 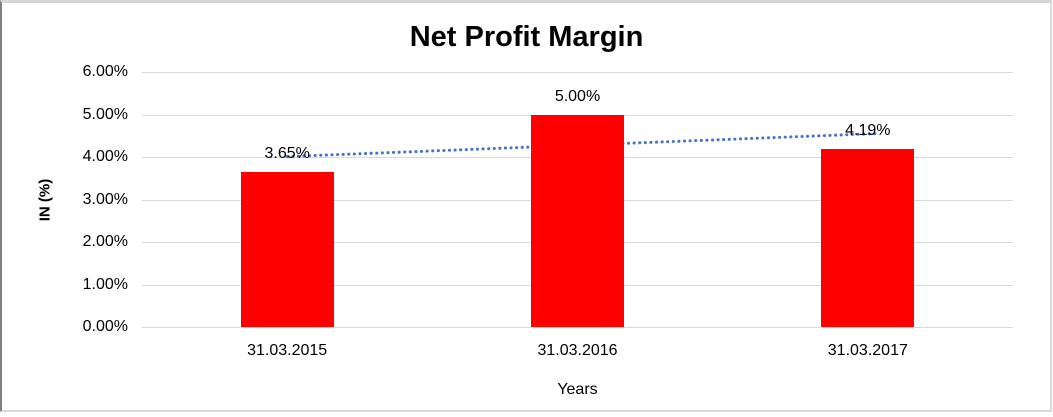 What do you see at coordinates (105, 199) in the screenshot?
I see `y-tick-label: 3.00%` at bounding box center [105, 199].